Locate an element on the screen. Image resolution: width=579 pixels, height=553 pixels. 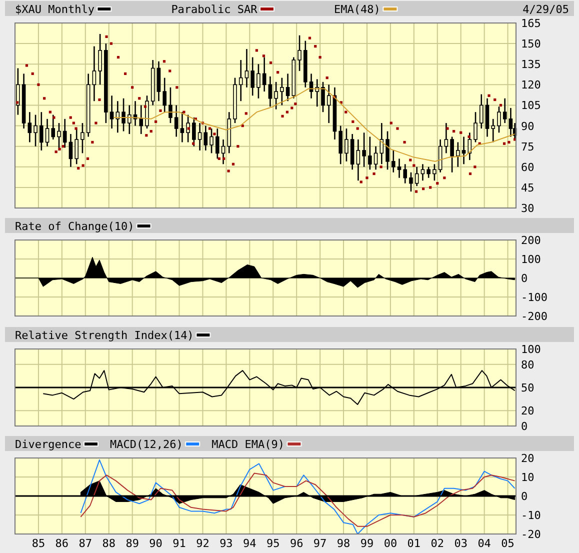
text: 4/29/05 is located at coordinates (545, 9).